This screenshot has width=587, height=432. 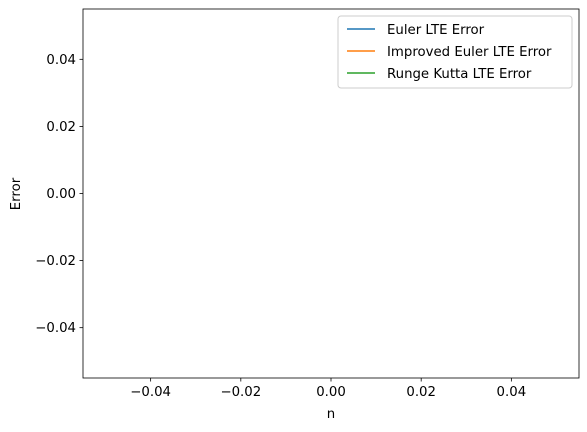 What do you see at coordinates (61, 60) in the screenshot?
I see `y-tick-label: 0.04` at bounding box center [61, 60].